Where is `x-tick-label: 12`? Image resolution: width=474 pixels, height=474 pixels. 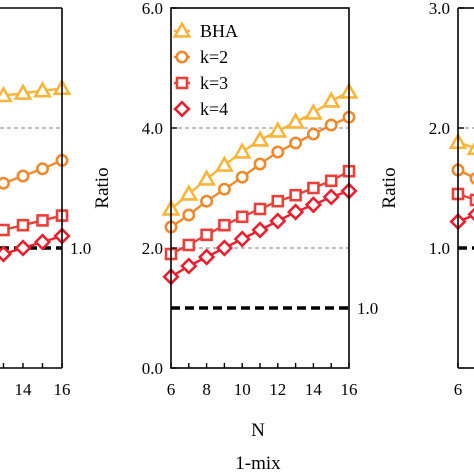 x-tick-label: 12 is located at coordinates (277, 389).